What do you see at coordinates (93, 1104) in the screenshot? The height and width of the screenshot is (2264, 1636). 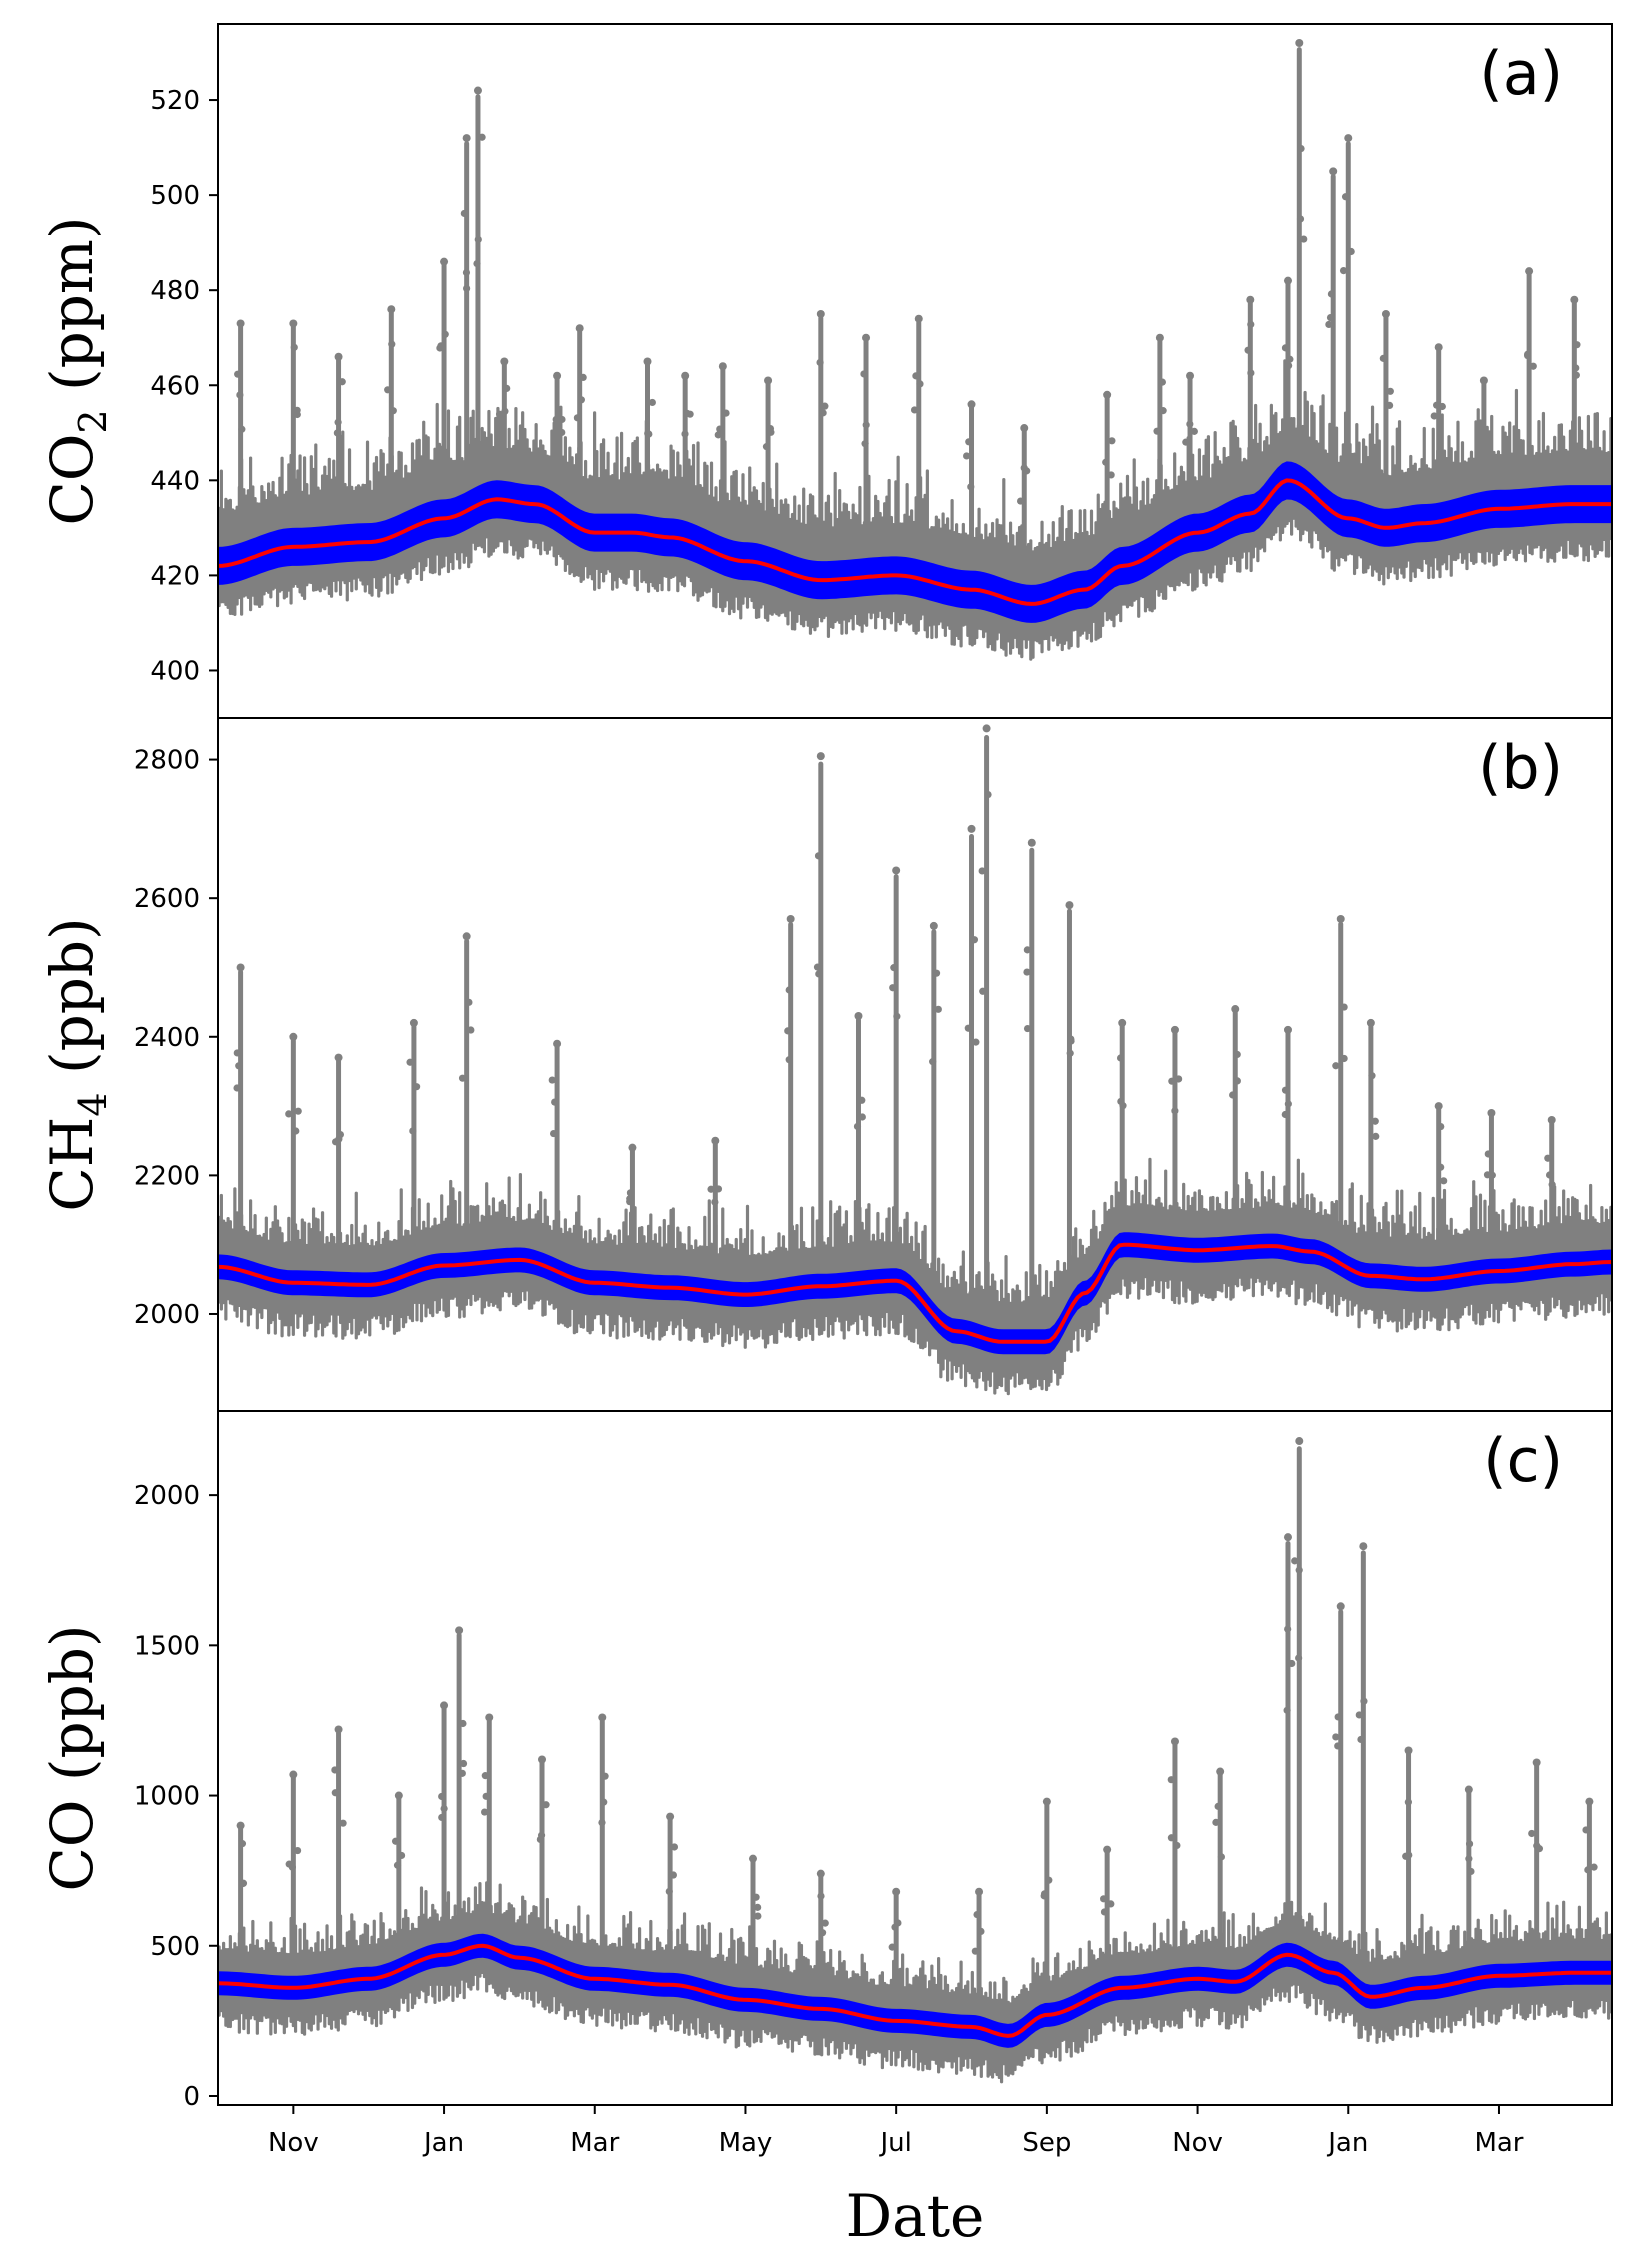 I see `y-axis-title-subscript: 4` at bounding box center [93, 1104].